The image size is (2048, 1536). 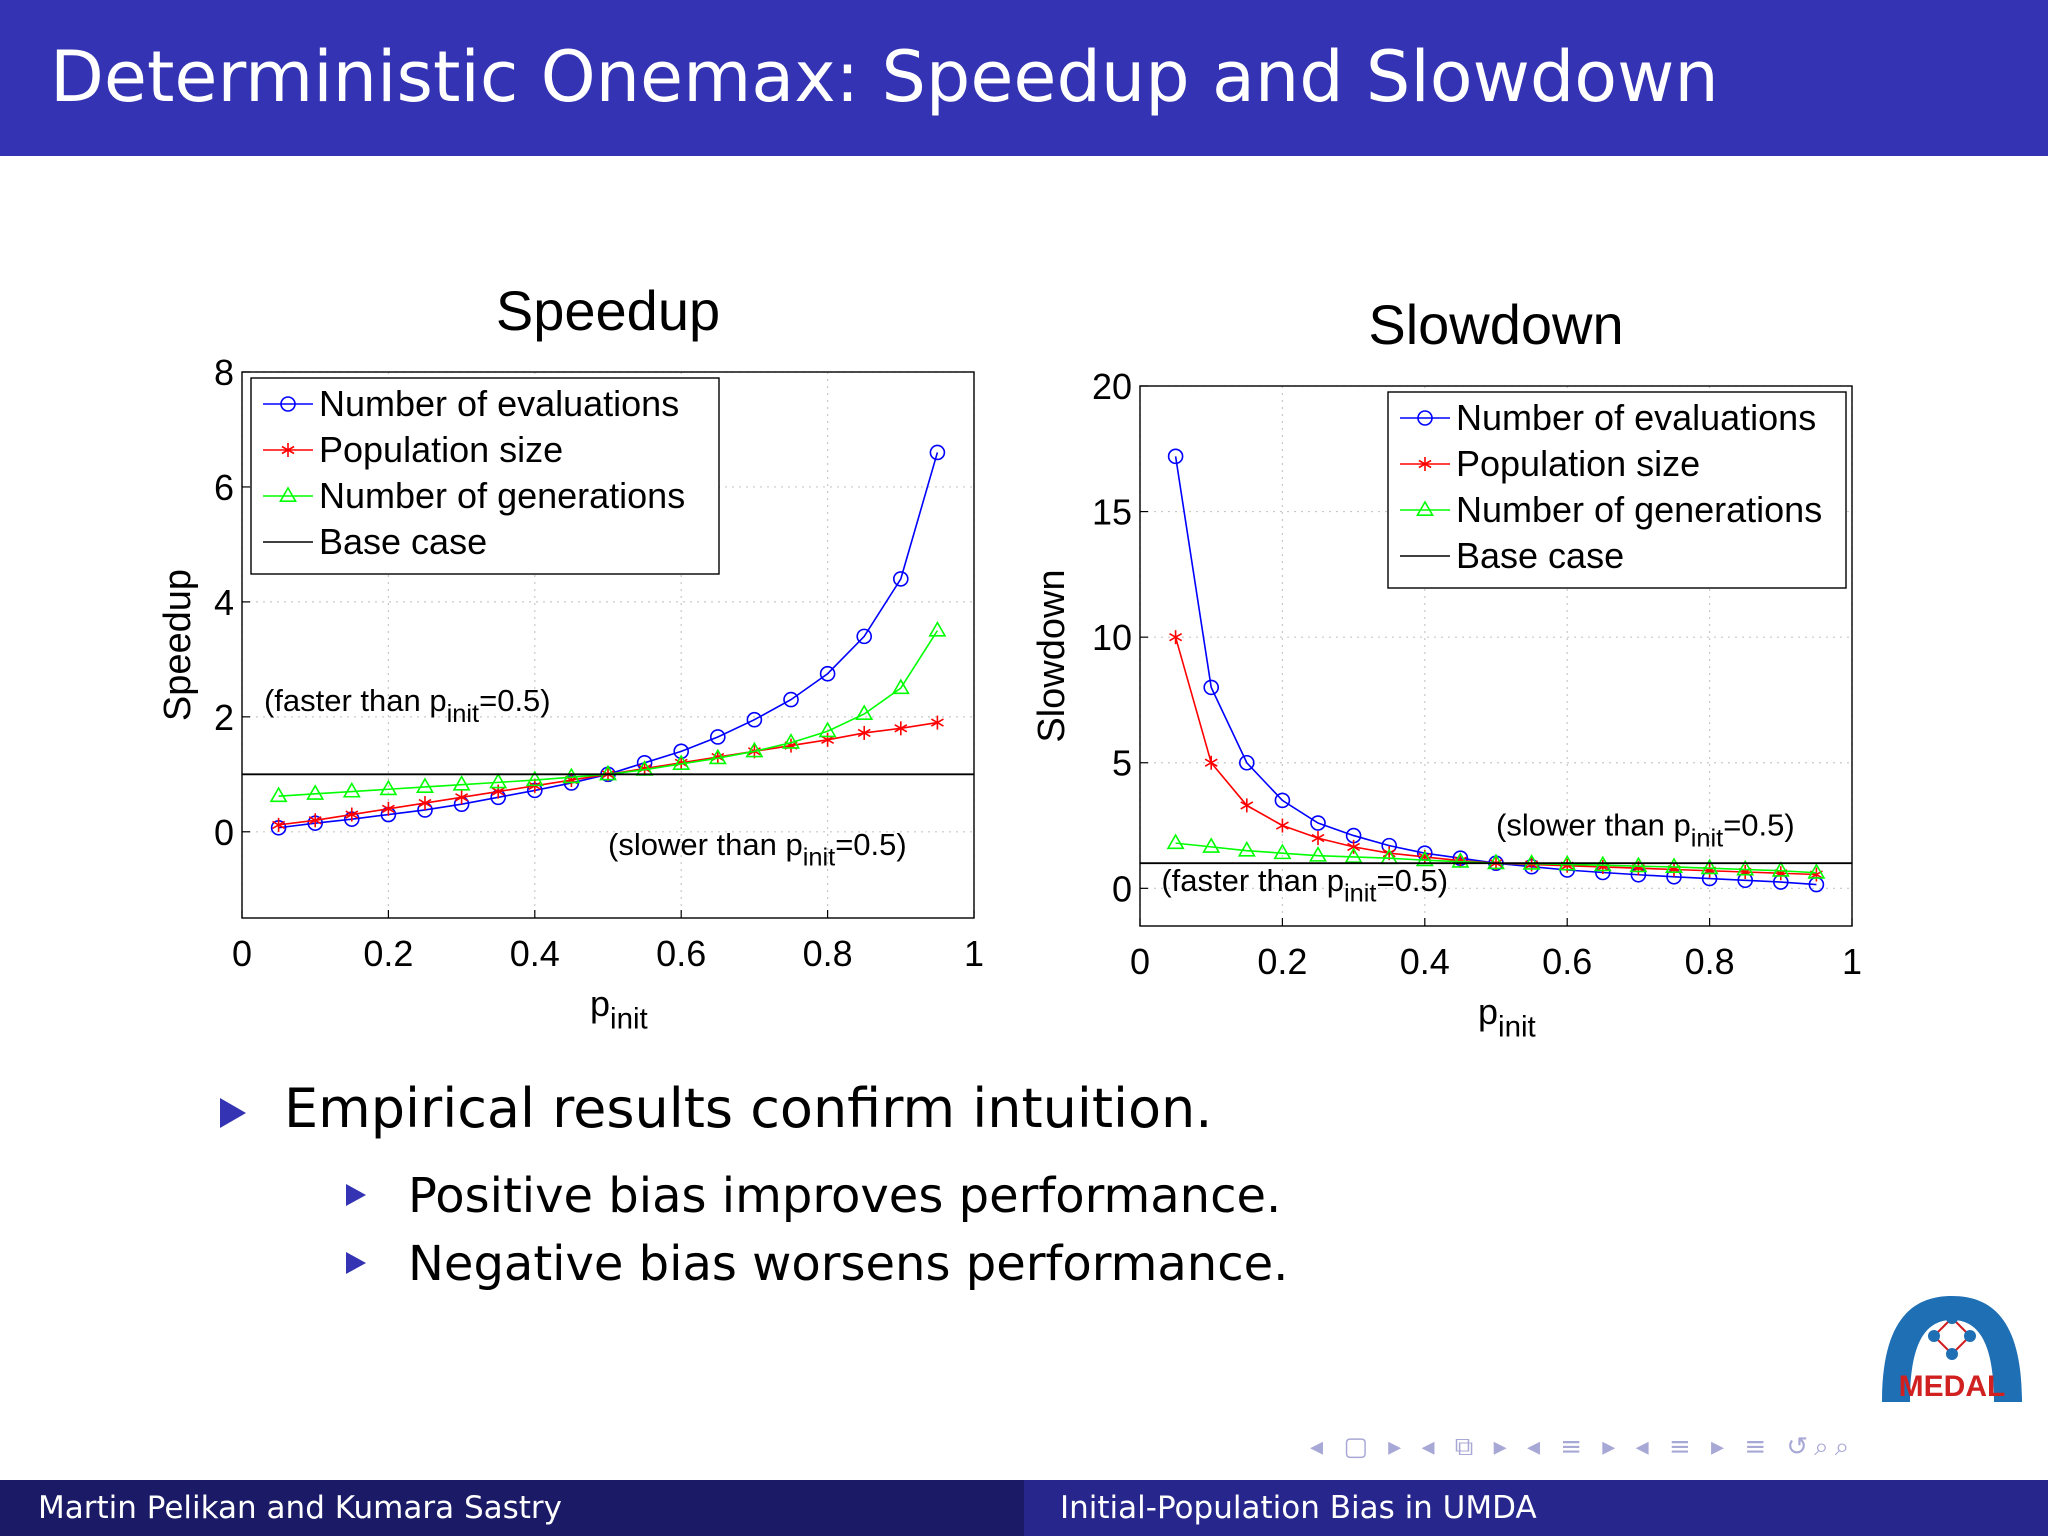 I want to click on y-tick-label: 6, so click(x=224, y=487).